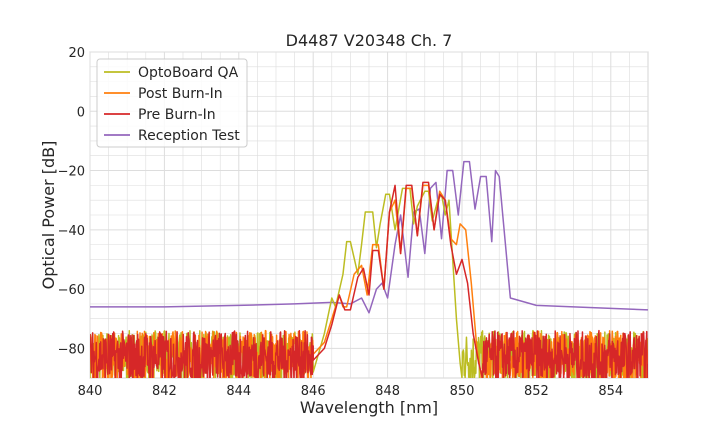  Describe the element at coordinates (188, 73) in the screenshot. I see `legend-label: OptoBoard QA` at that location.